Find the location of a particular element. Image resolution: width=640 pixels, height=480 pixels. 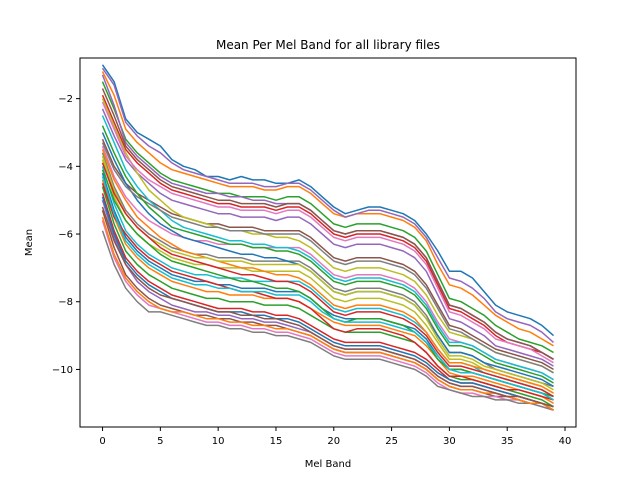

x-axis-label: Mel Band is located at coordinates (328, 464).